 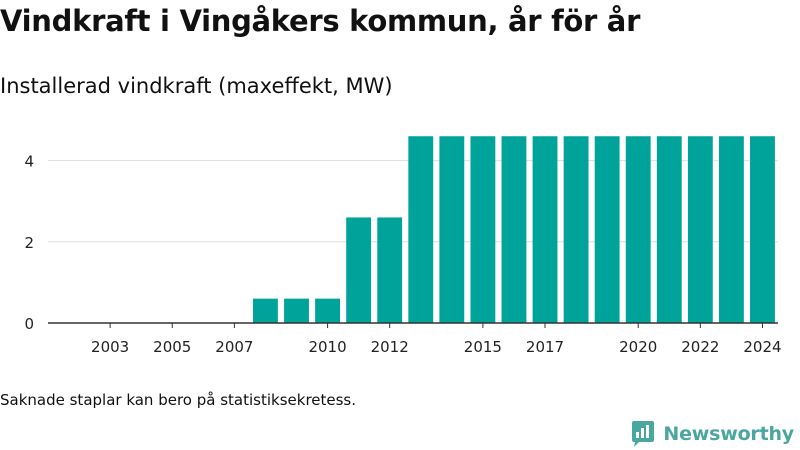 I want to click on bar-2009, so click(x=296, y=310).